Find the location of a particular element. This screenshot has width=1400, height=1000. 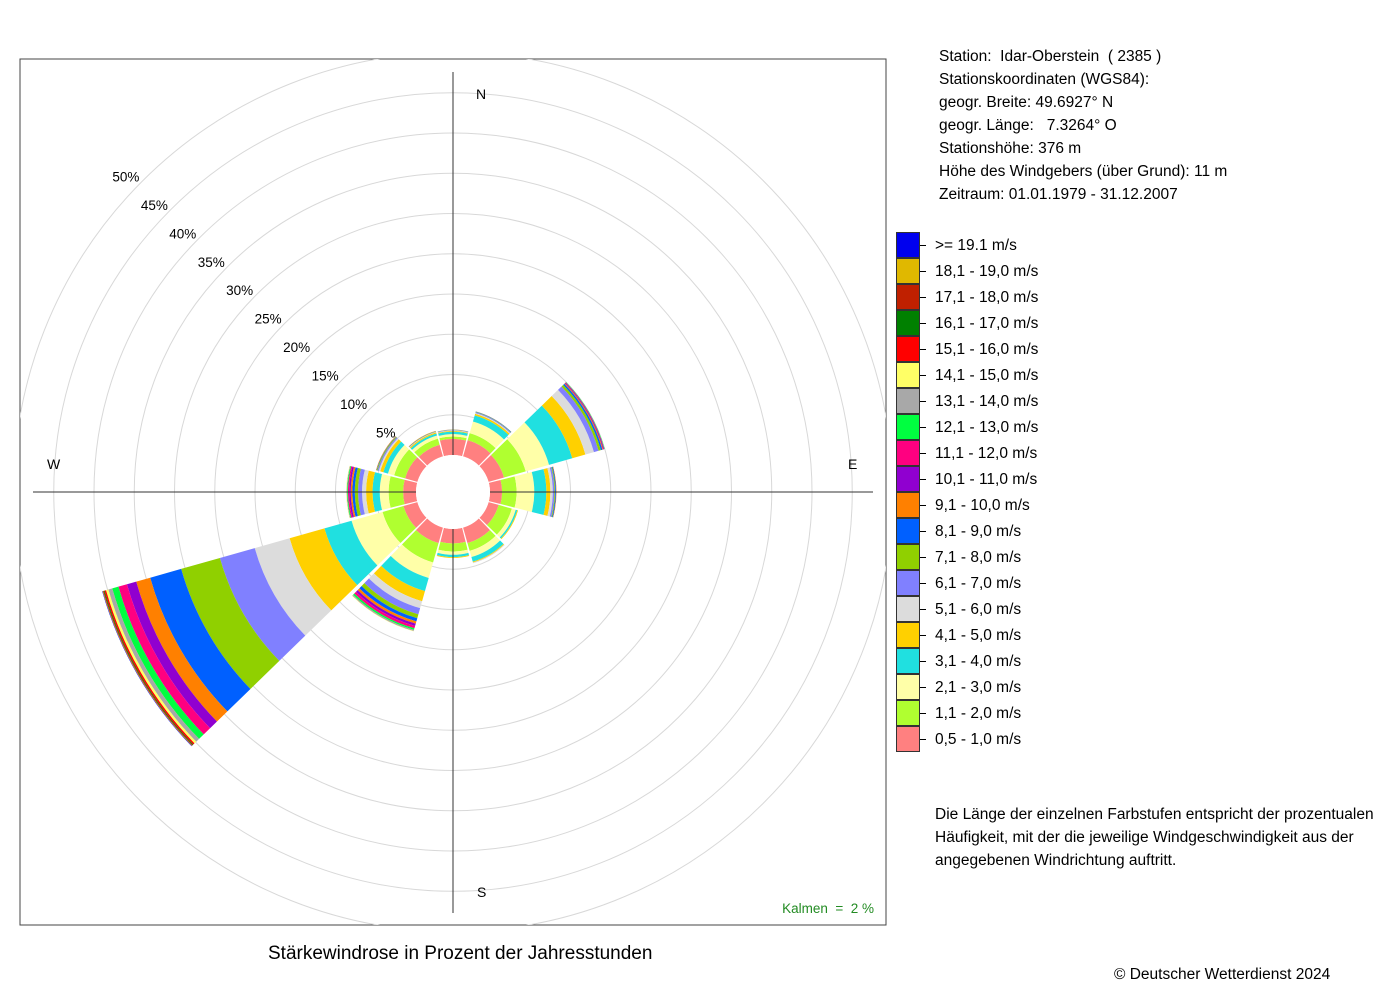

legend-label: 6,1 - 7,0 m/s is located at coordinates (978, 583).